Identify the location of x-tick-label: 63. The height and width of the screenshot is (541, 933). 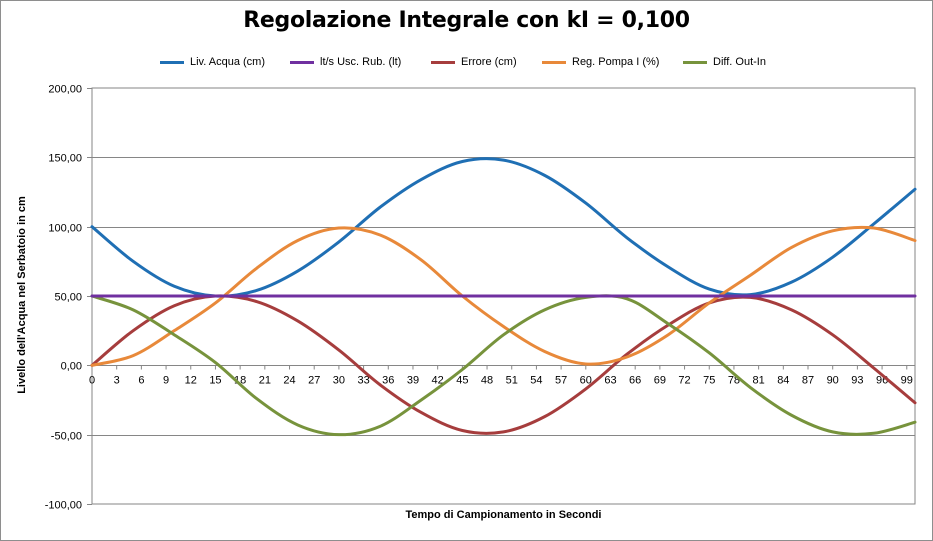
(610, 381).